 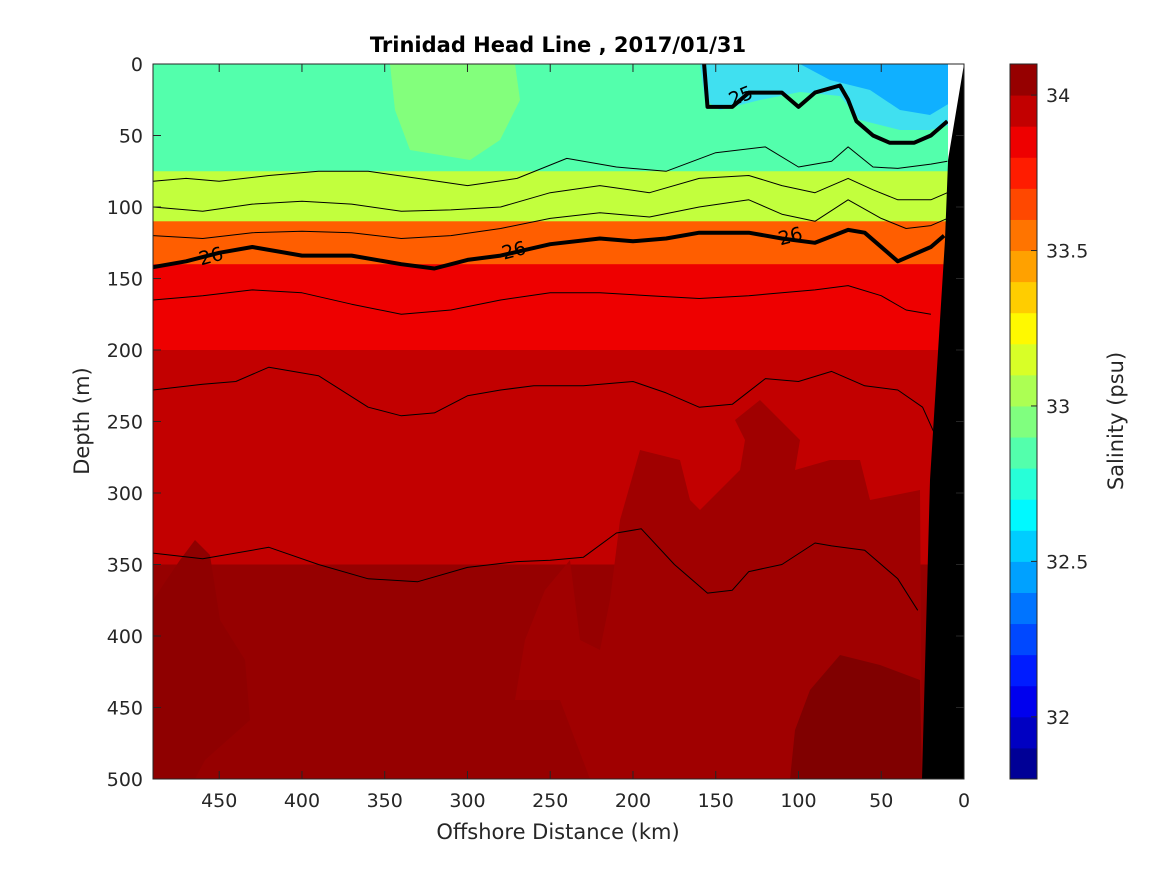 I want to click on x-tick-label: 100, so click(x=798, y=801).